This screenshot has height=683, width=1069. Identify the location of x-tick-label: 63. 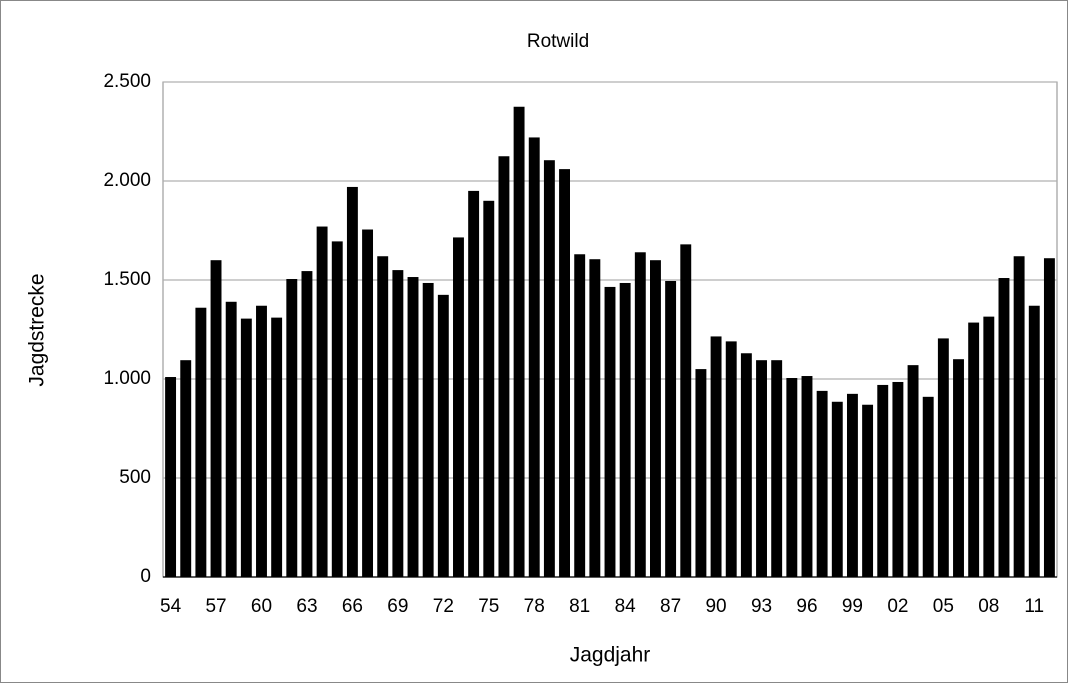
(306, 606).